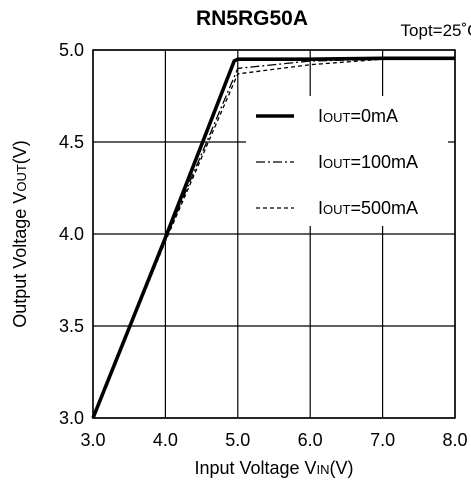  I want to click on y-tick-label-1: 3.5, so click(71, 326).